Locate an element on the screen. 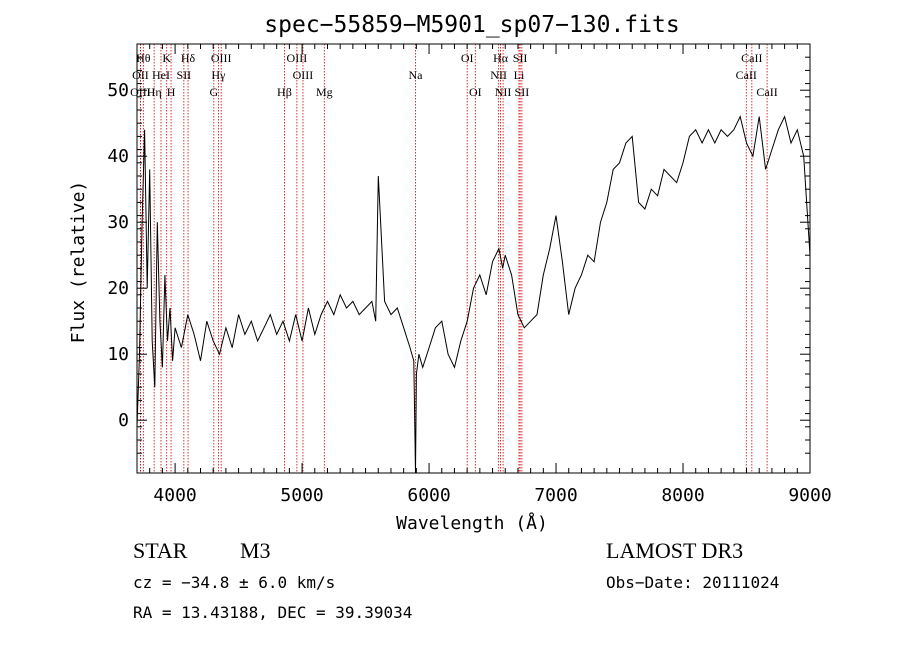 The height and width of the screenshot is (649, 900). line-label-27: CaII is located at coordinates (766, 92).